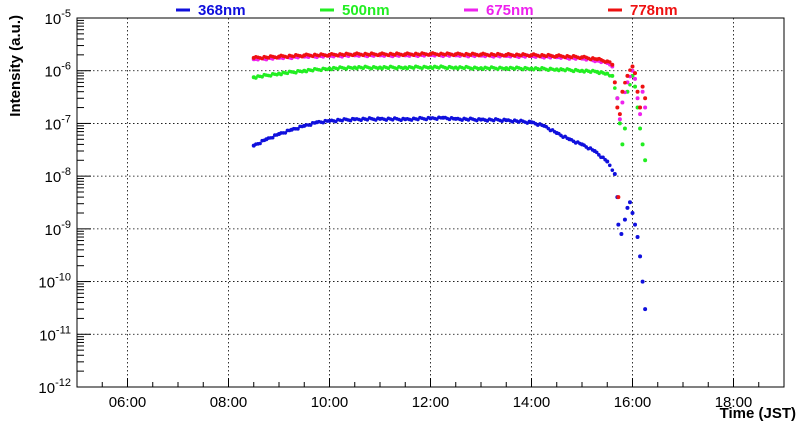 This screenshot has width=800, height=427. I want to click on legend: 368nm 500nm 675nm 778nm, so click(427, 10).